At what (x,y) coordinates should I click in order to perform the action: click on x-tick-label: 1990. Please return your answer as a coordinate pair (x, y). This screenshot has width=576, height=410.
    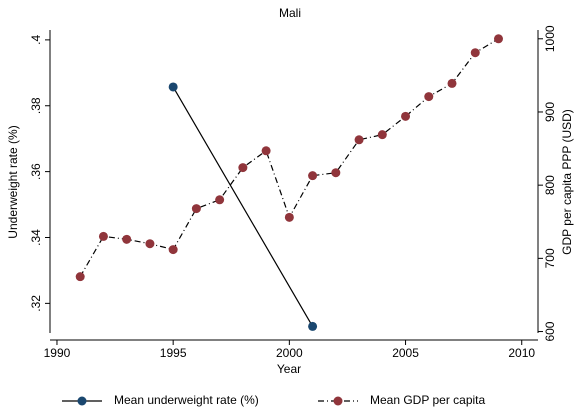
    Looking at the image, I should click on (57, 353).